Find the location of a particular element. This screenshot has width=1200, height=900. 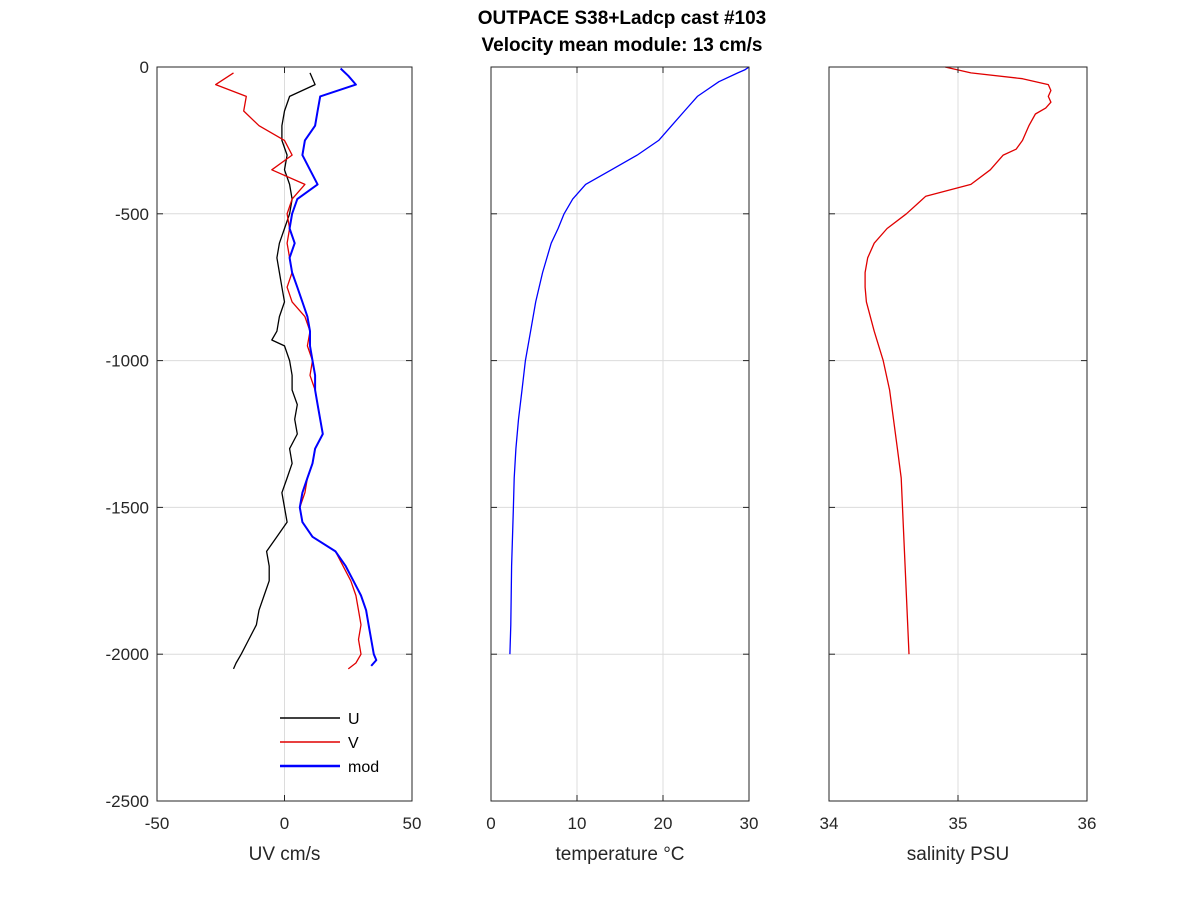

salinity-xtick-label-36: 36 is located at coordinates (1087, 823).